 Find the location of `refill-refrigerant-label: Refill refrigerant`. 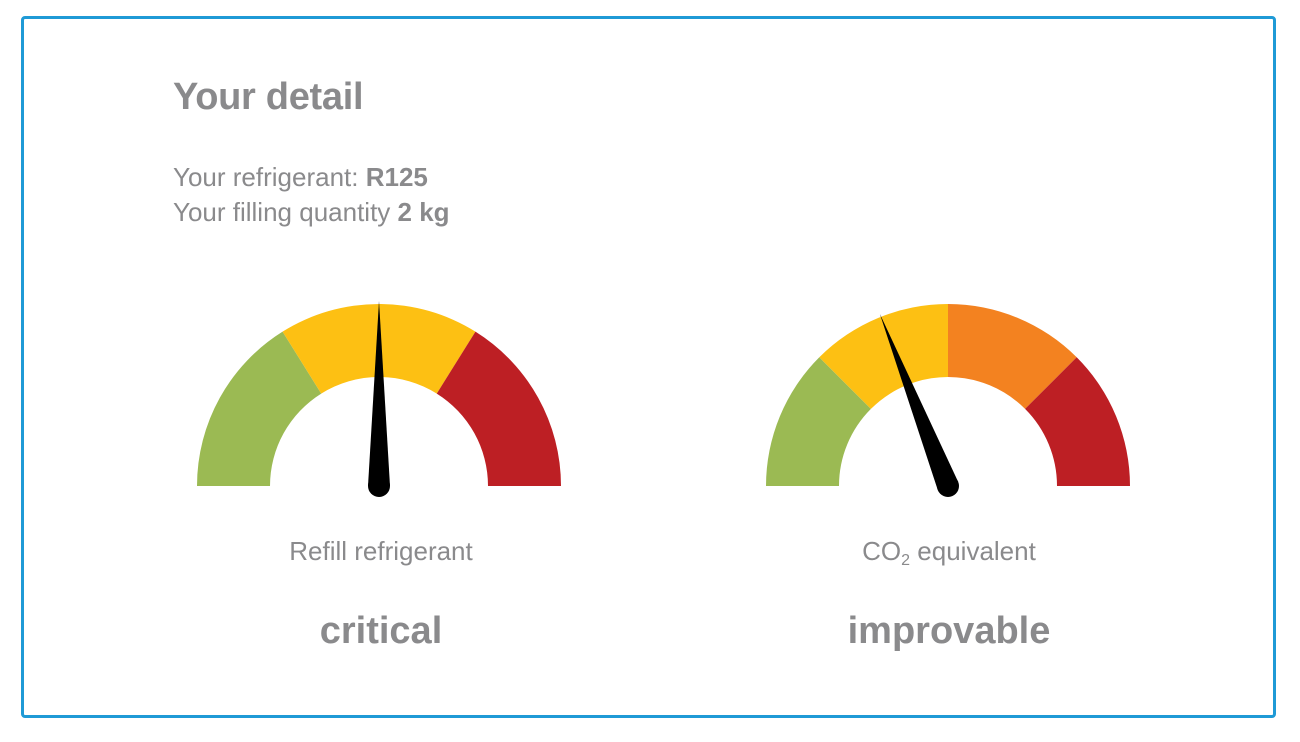

refill-refrigerant-label: Refill refrigerant is located at coordinates (381, 551).